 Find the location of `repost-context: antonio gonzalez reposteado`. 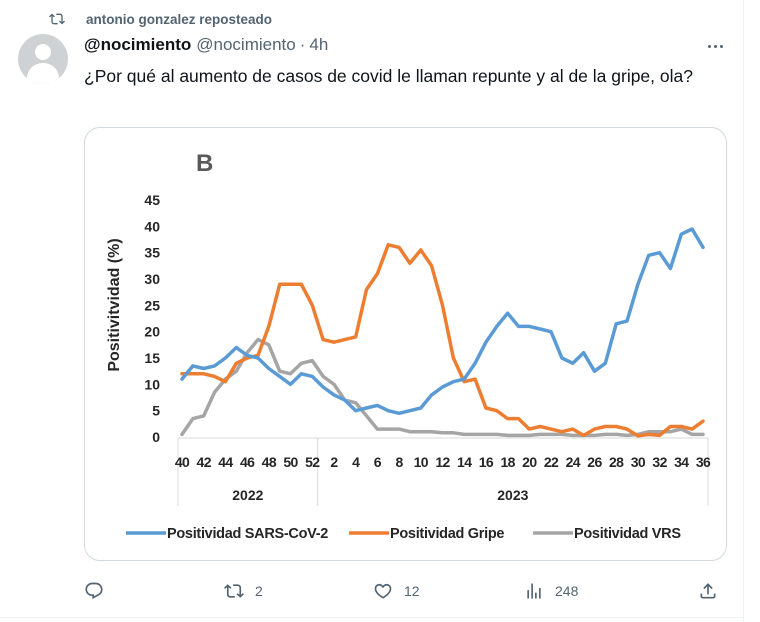

repost-context: antonio gonzalez reposteado is located at coordinates (159, 19).